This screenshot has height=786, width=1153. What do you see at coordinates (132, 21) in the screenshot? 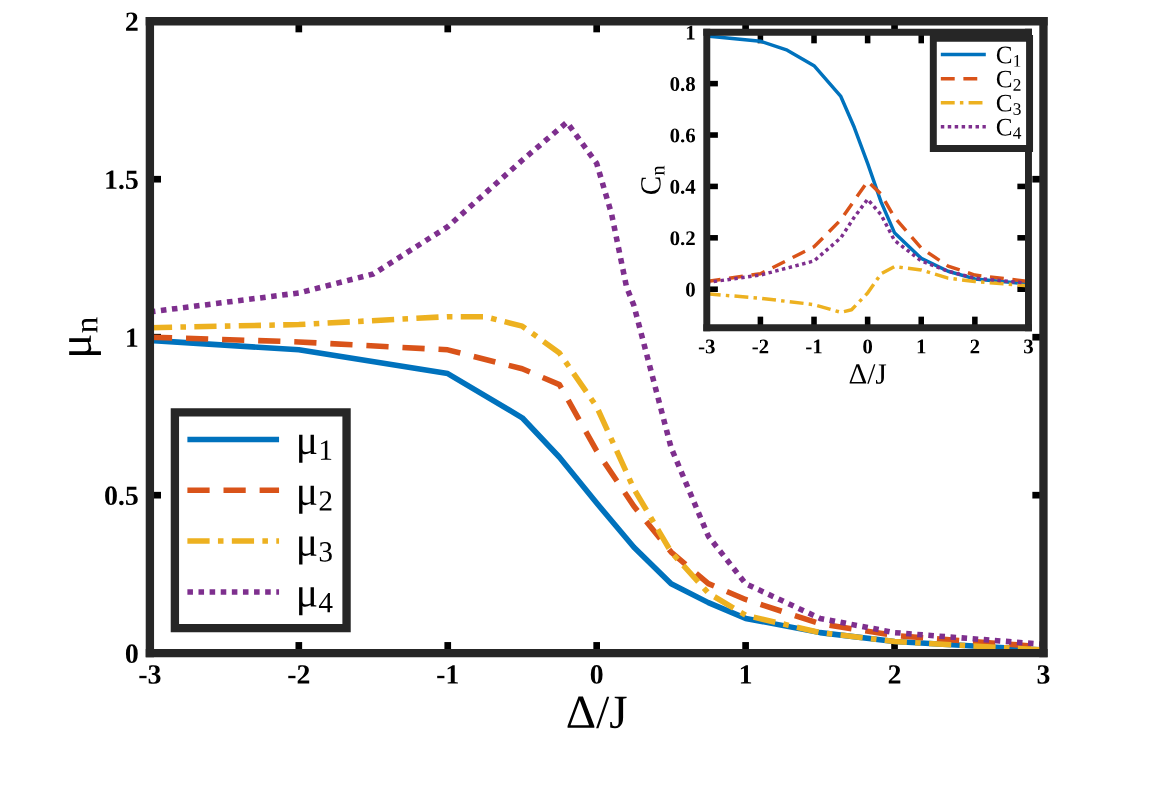
I see `y-tick-label: 2` at bounding box center [132, 21].